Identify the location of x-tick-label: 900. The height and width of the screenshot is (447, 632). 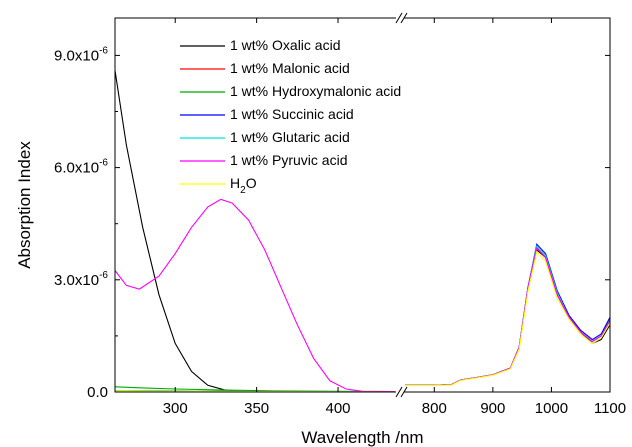
(492, 408).